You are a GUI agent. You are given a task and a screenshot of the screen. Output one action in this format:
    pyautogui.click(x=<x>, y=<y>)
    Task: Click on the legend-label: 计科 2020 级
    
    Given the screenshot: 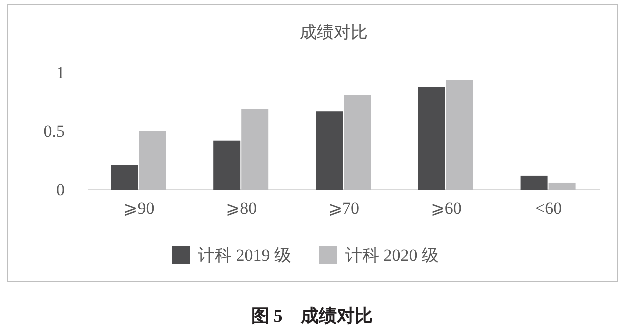 What is the action you would take?
    pyautogui.click(x=392, y=255)
    